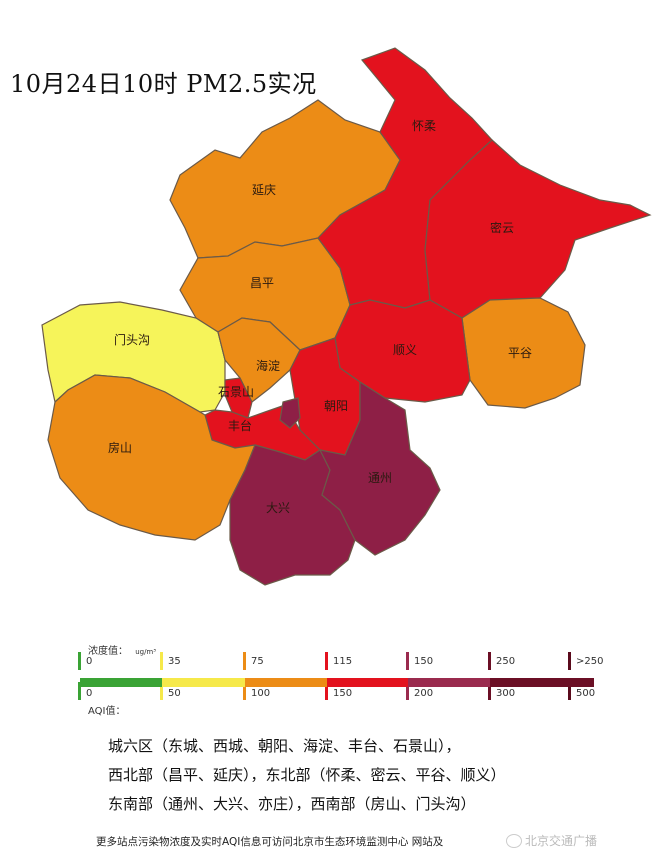  What do you see at coordinates (520, 353) in the screenshot?
I see `district-label: 平谷` at bounding box center [520, 353].